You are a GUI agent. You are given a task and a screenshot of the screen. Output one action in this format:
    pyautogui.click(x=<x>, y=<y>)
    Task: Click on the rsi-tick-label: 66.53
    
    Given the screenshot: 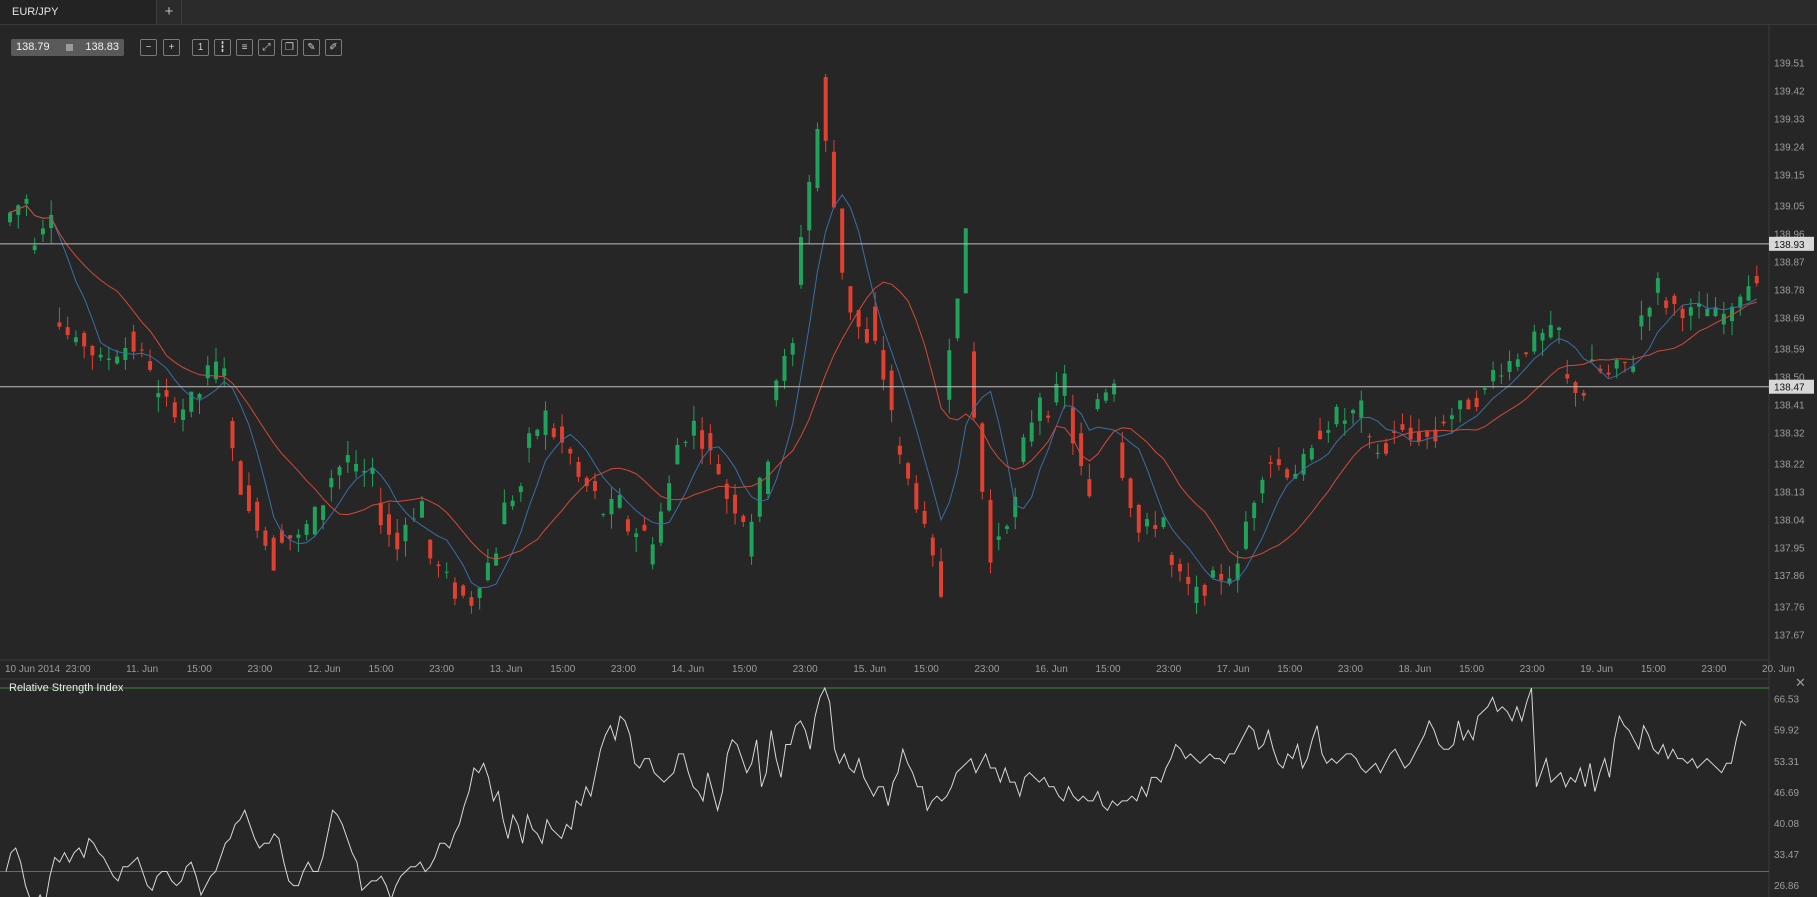 What is the action you would take?
    pyautogui.click(x=1786, y=700)
    